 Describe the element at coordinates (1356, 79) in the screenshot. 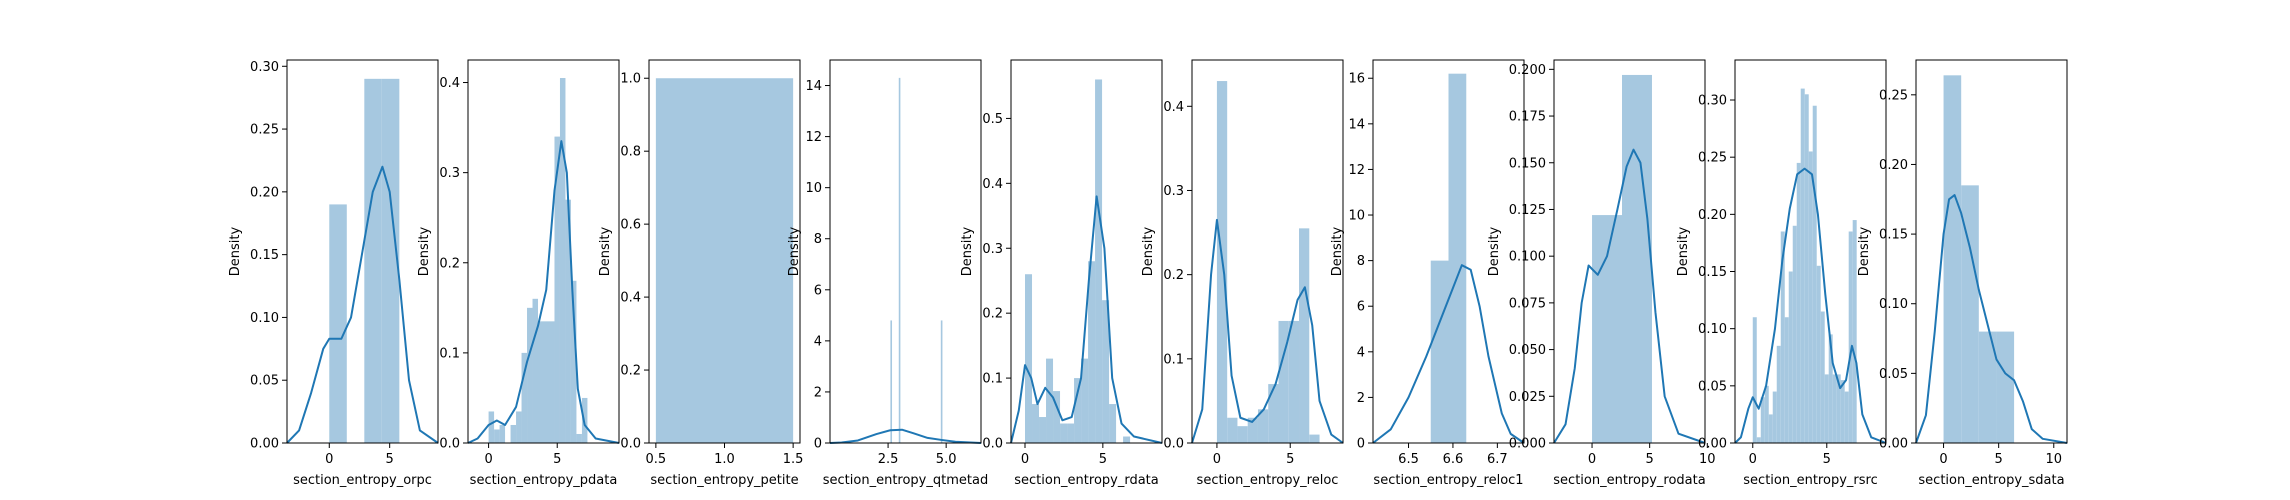

I see `y-tick-label: 16` at that location.